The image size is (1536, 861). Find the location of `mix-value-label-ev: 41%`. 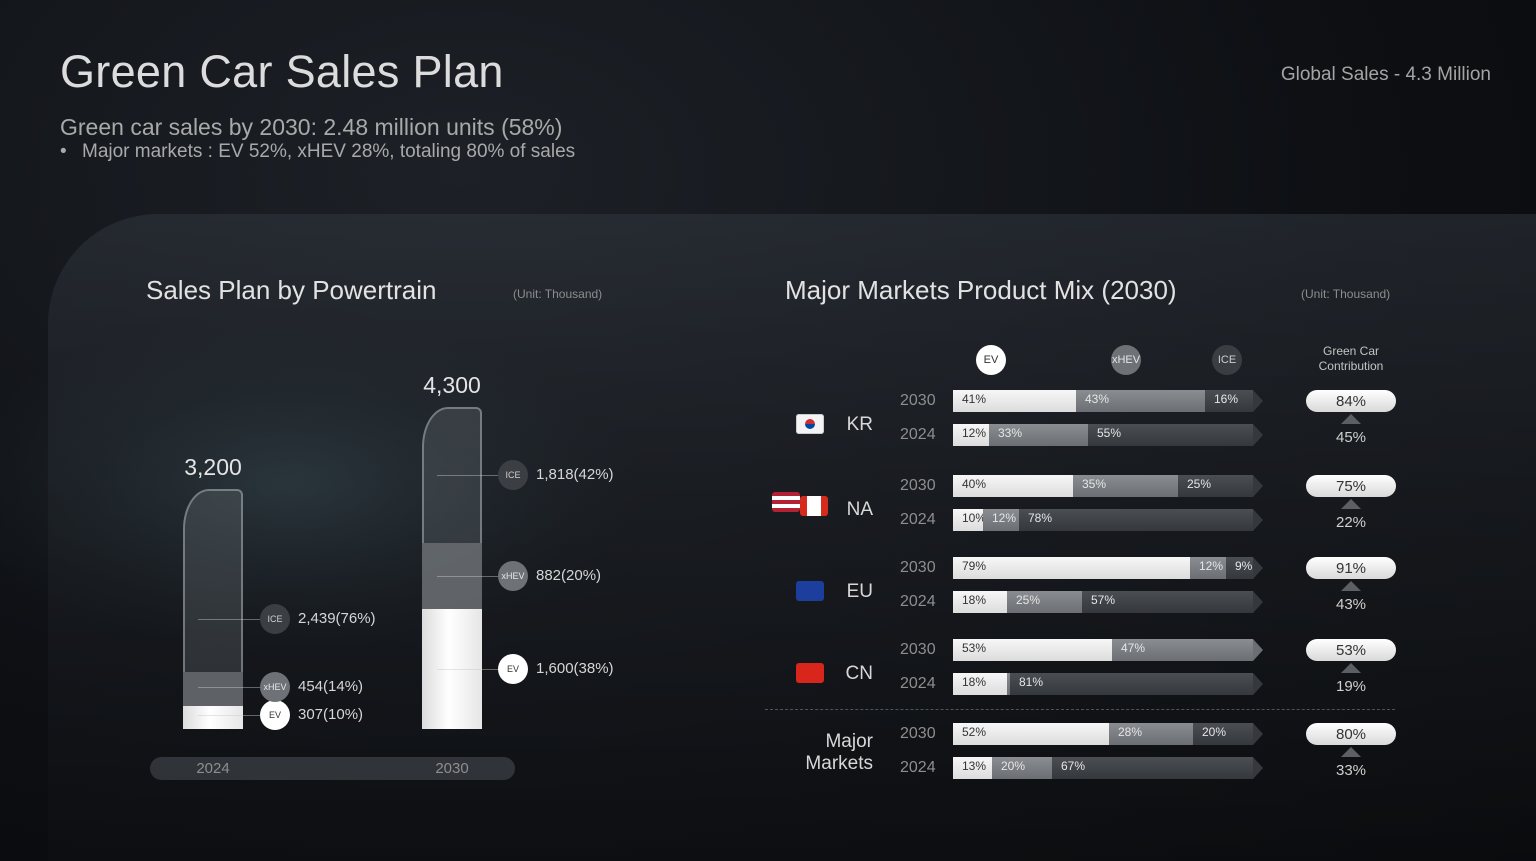

mix-value-label-ev: 41% is located at coordinates (974, 399).